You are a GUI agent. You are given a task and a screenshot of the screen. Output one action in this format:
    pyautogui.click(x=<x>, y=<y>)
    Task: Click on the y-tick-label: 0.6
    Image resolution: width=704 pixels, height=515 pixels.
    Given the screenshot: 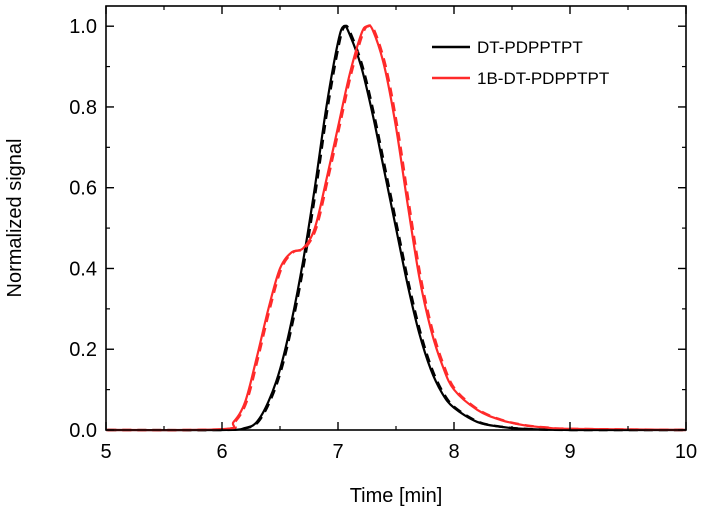 What is the action you would take?
    pyautogui.click(x=83, y=189)
    